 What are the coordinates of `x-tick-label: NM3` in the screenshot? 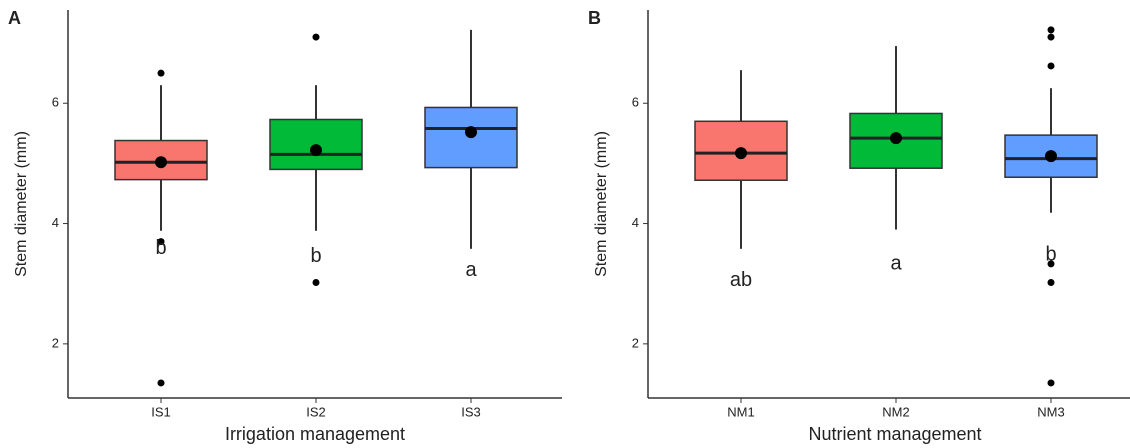 It's located at (1050, 411).